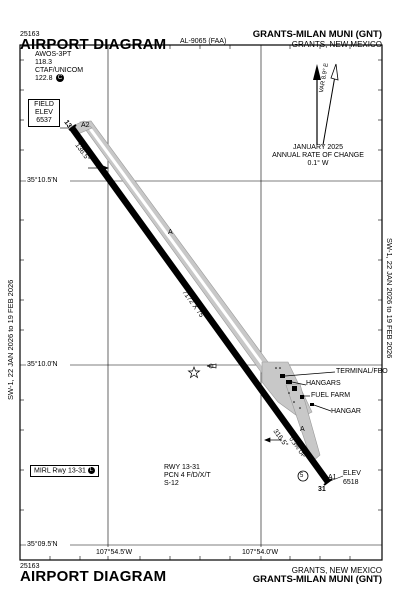 This screenshot has height=613, width=400. Describe the element at coordinates (326, 104) in the screenshot. I see `north-arrow-icon` at that location.